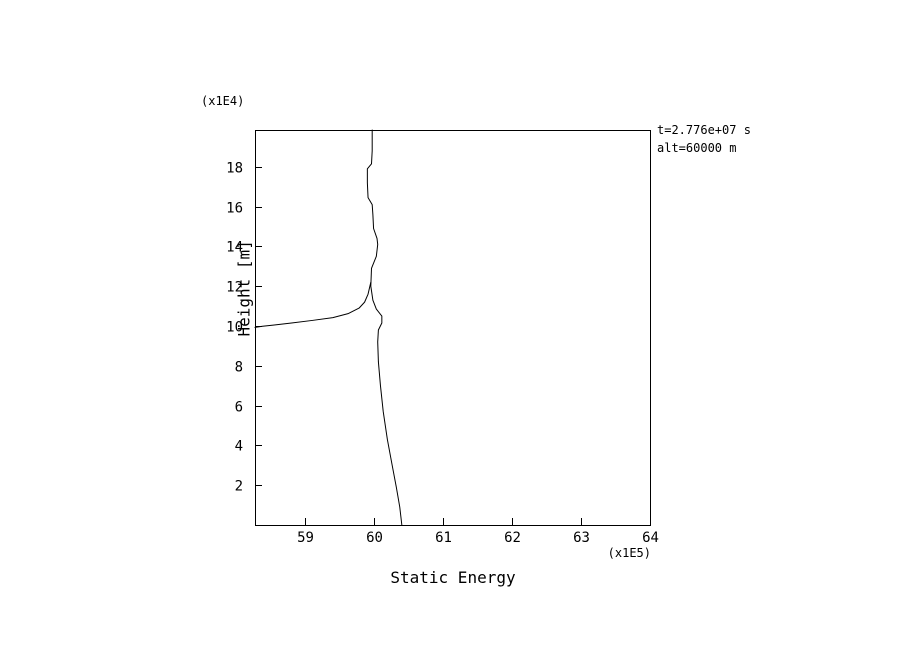 The width and height of the screenshot is (904, 654). What do you see at coordinates (313, 304) in the screenshot?
I see `series-left-asymptotic-branch` at bounding box center [313, 304].